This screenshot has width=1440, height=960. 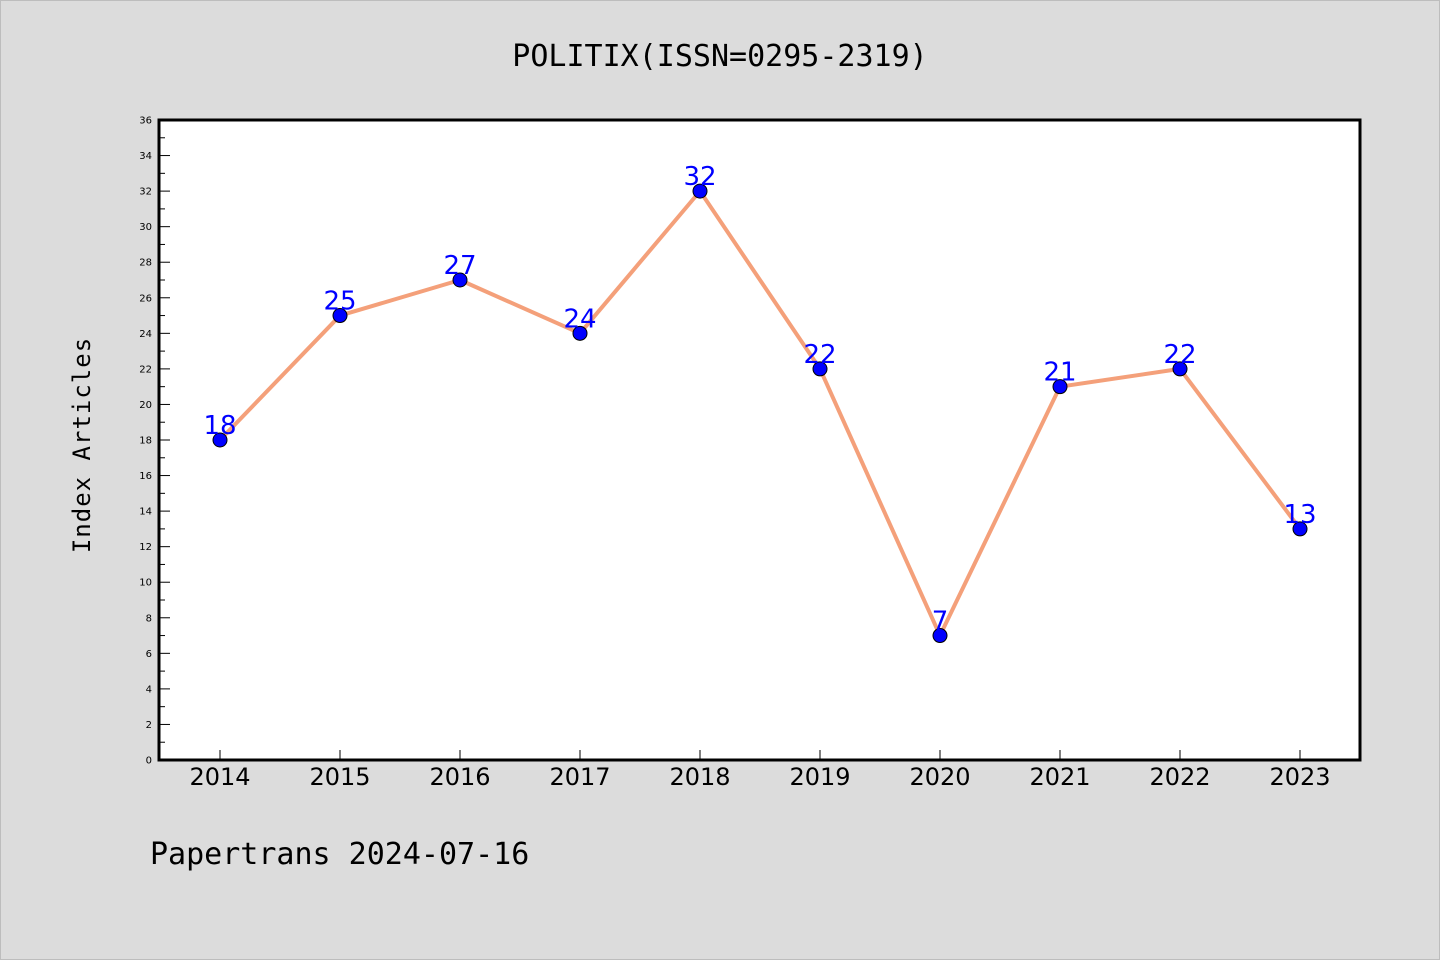 What do you see at coordinates (1059, 373) in the screenshot?
I see `data-label: 21` at bounding box center [1059, 373].